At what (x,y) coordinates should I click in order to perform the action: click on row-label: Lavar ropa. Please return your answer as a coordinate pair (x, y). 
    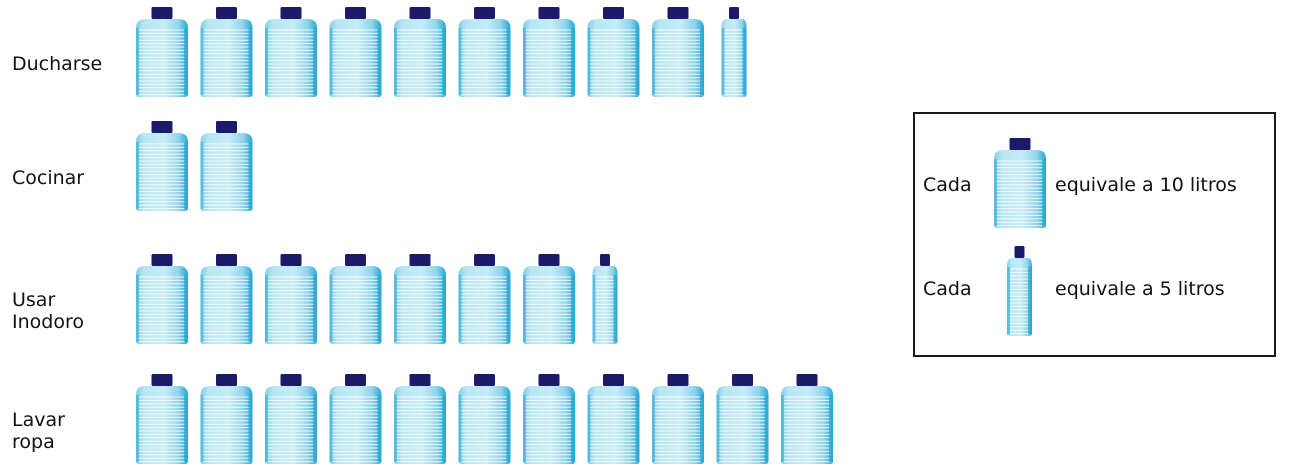
    Looking at the image, I should click on (38, 431).